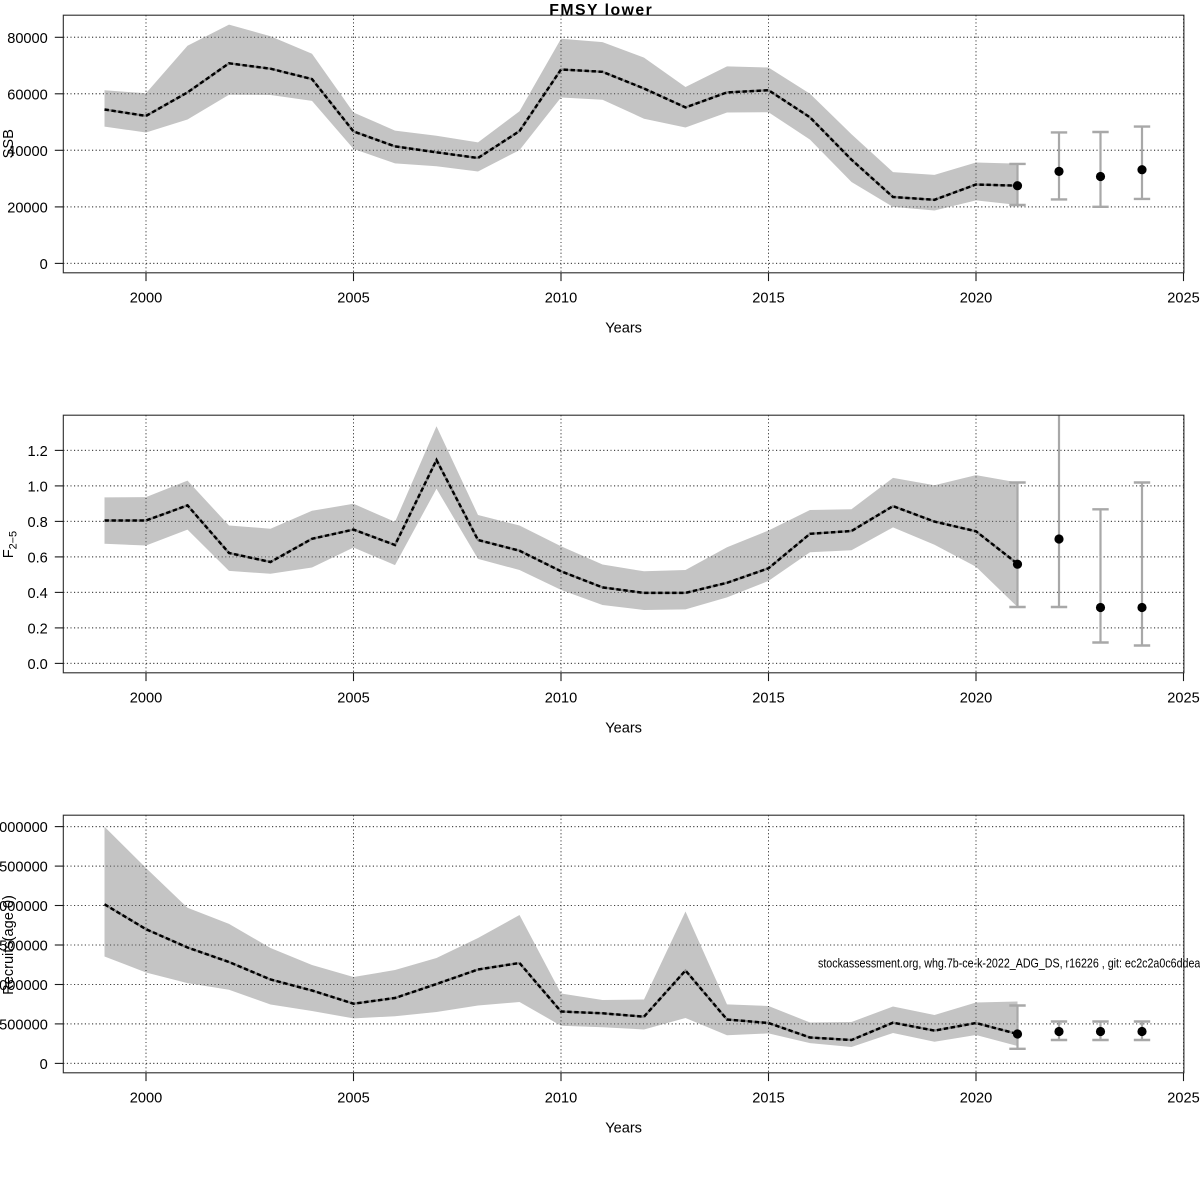  I want to click on svg-text: Recruits(age 0), so click(9, 945).